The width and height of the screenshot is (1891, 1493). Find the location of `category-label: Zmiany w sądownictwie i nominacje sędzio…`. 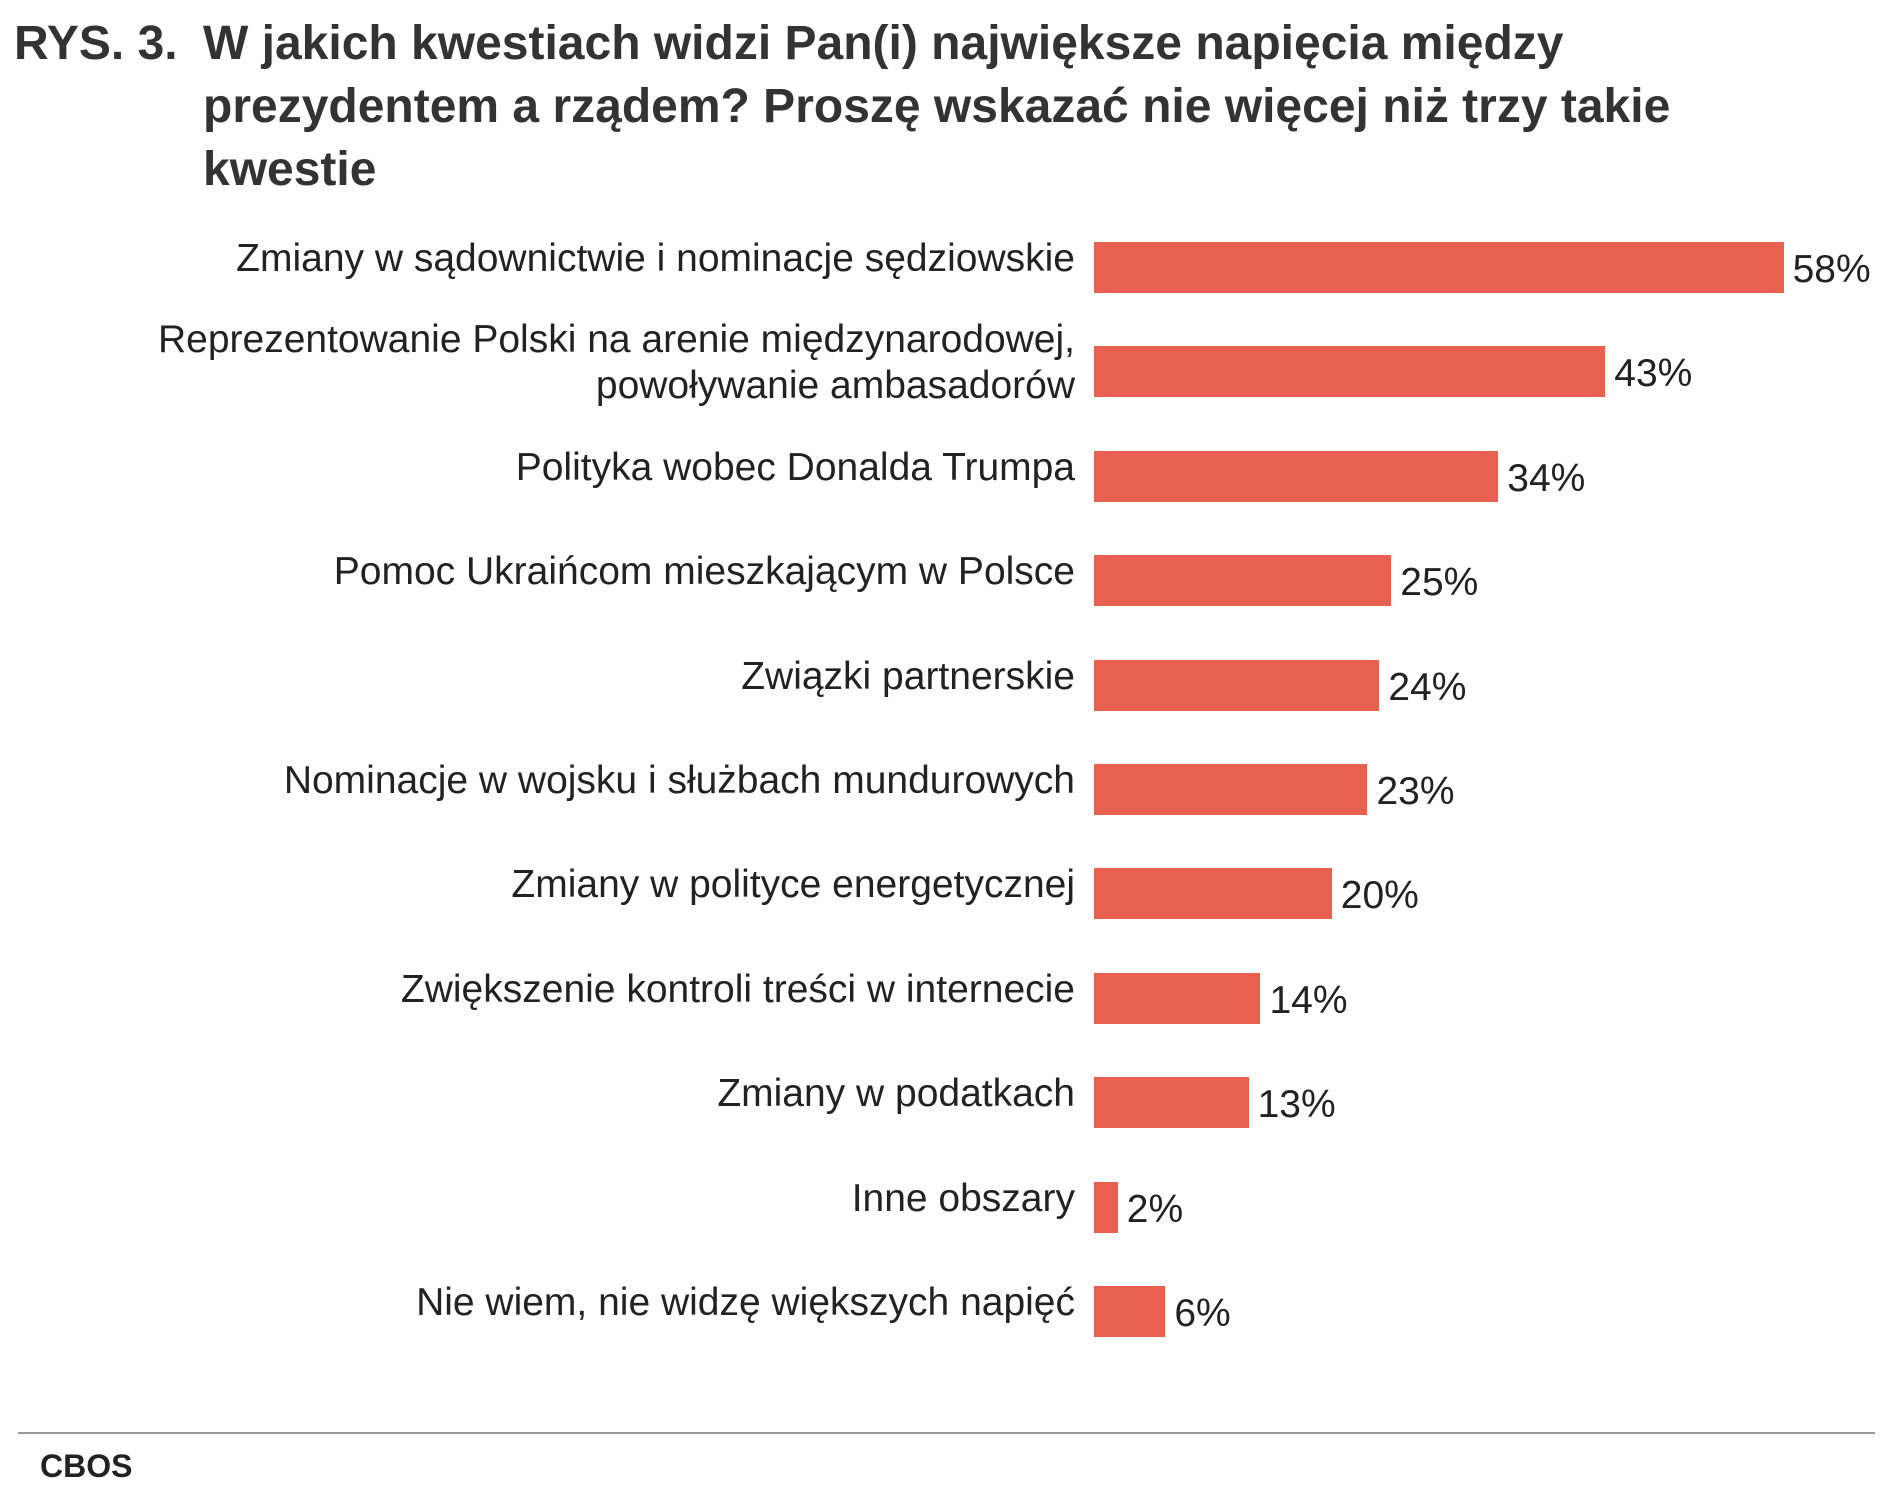

category-label: Zmiany w sądownictwie i nominacje sędzio… is located at coordinates (655, 258).